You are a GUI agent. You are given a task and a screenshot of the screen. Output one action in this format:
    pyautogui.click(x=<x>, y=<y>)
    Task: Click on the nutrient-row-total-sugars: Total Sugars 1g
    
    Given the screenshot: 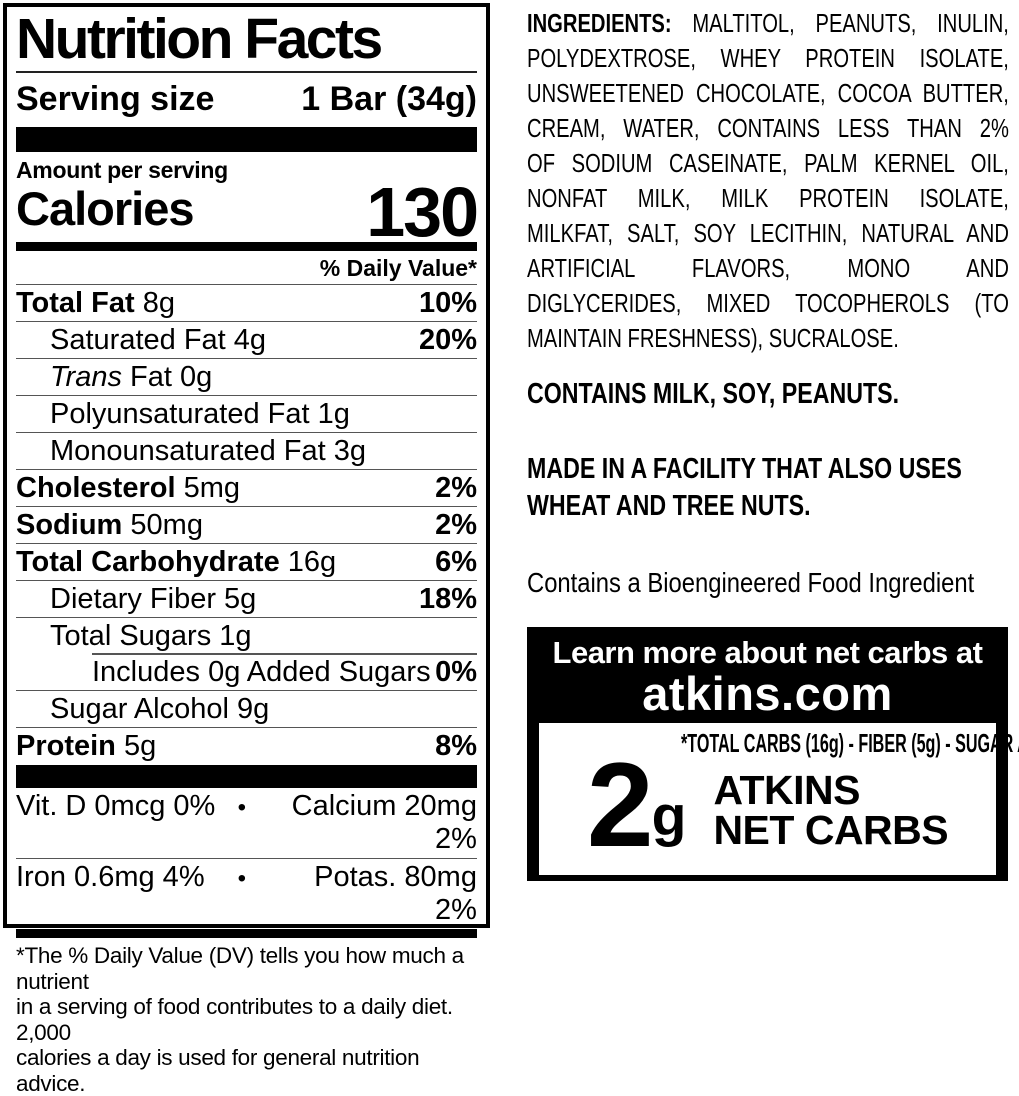 What is the action you would take?
    pyautogui.click(x=246, y=635)
    